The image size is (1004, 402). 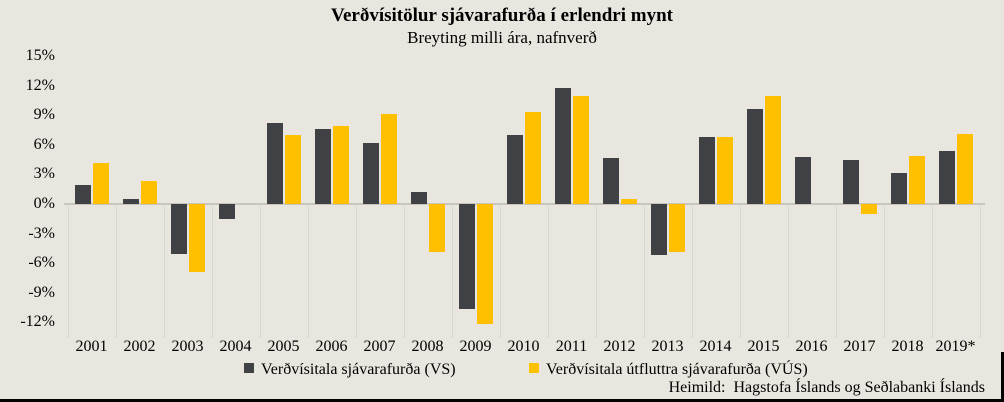 What do you see at coordinates (358, 369) in the screenshot?
I see `legend-label-vs: Verðvísitala sjávarafurða (VS)` at bounding box center [358, 369].